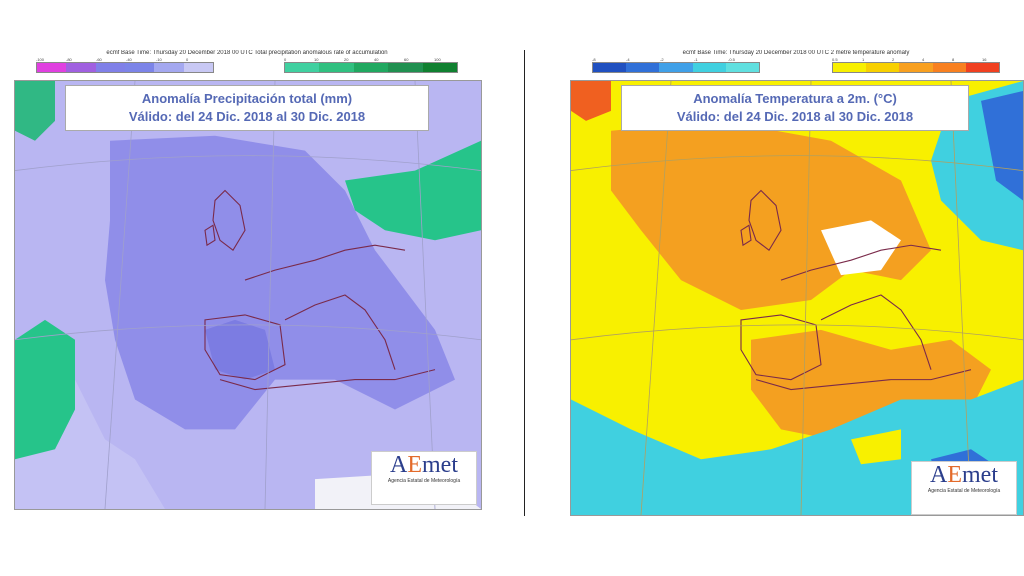  What do you see at coordinates (35, 111) in the screenshot?
I see `precip-wet-nw` at bounding box center [35, 111].